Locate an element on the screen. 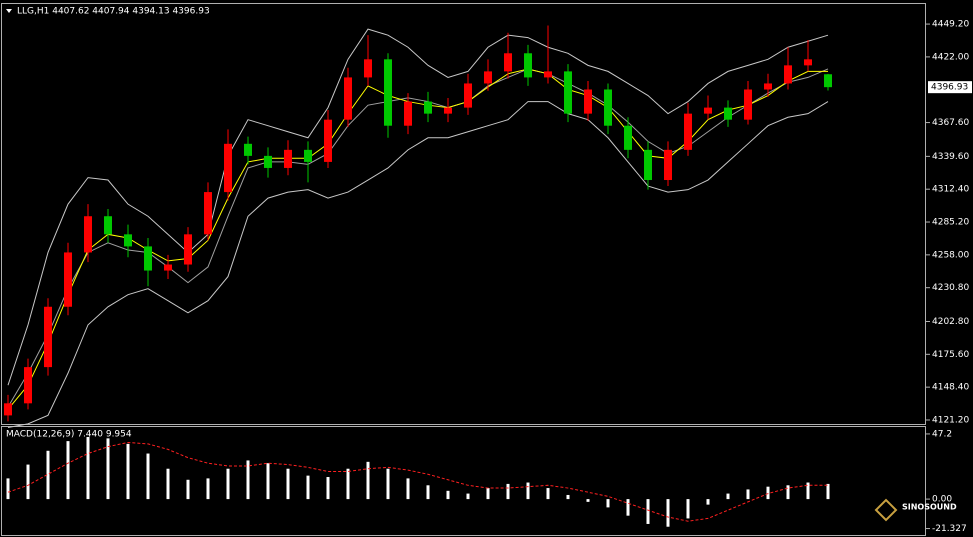 This screenshot has height=537, width=973. y-tick-label: 47.2 is located at coordinates (942, 434).